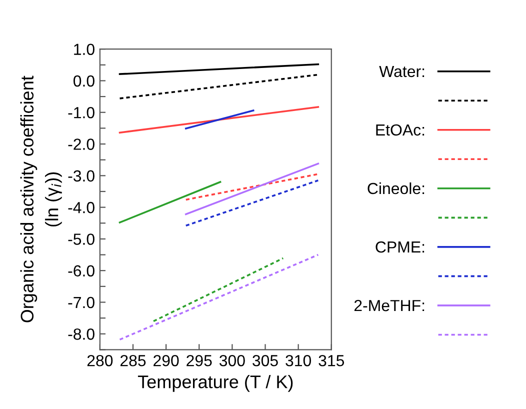 Image resolution: width=526 pixels, height=409 pixels. What do you see at coordinates (389, 306) in the screenshot?
I see `legend-label: 2-MeTHF:` at bounding box center [389, 306].